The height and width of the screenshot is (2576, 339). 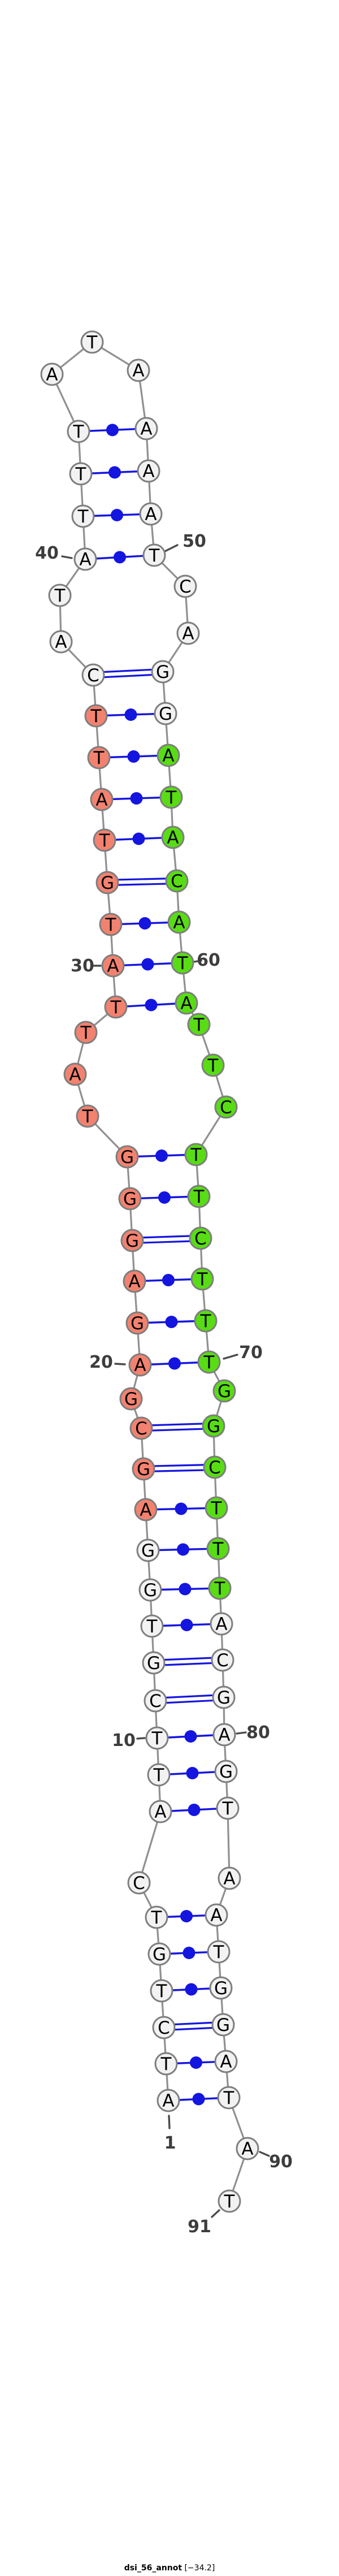 I want to click on nucleotide-25-G, so click(x=127, y=1157).